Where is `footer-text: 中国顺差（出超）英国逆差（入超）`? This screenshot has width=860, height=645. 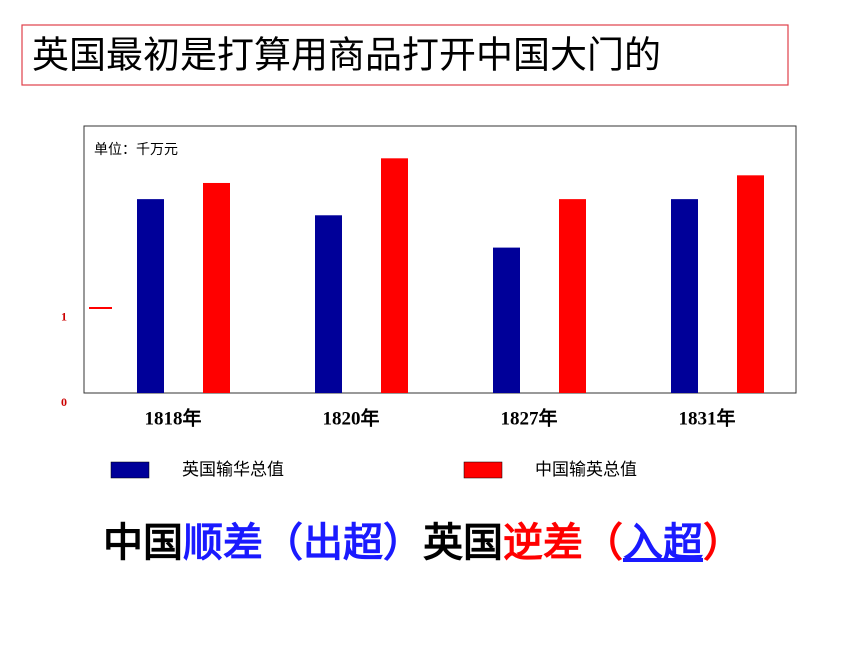
footer-text: 中国顺差（出超）英国逆差（入超） is located at coordinates (423, 543).